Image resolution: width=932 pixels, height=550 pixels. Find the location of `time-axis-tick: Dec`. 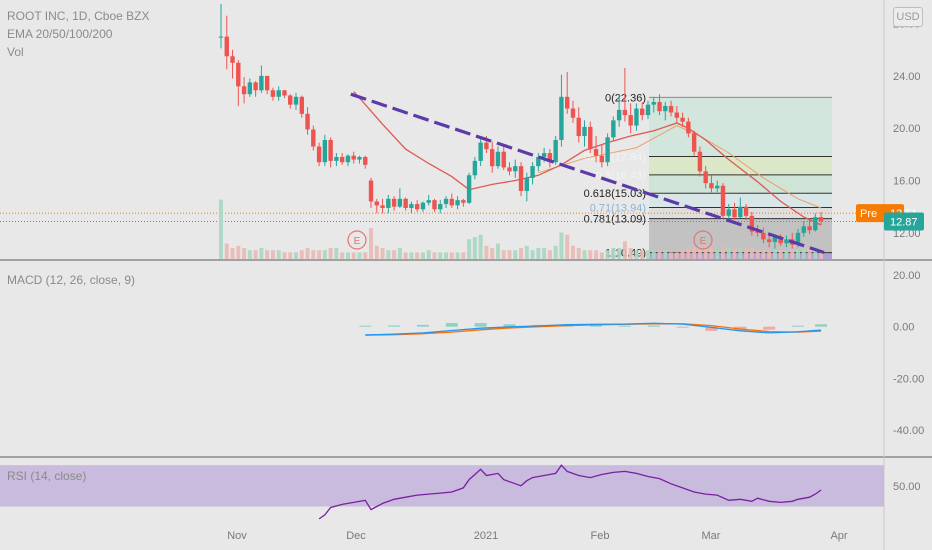

time-axis-tick: Dec is located at coordinates (356, 536).